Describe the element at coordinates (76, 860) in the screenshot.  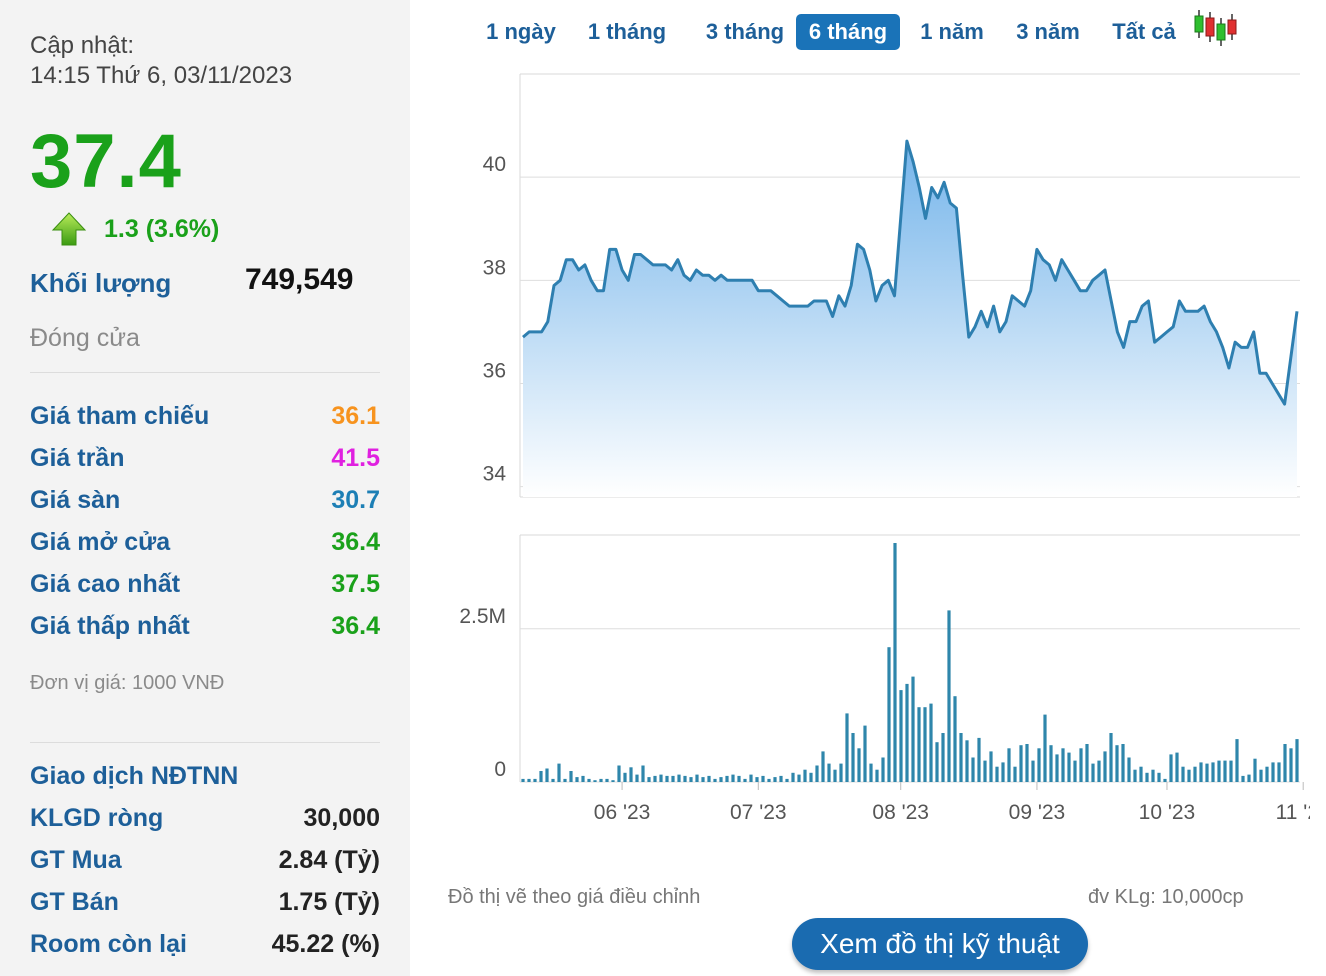
I see `buy-value-label: GT Mua` at that location.